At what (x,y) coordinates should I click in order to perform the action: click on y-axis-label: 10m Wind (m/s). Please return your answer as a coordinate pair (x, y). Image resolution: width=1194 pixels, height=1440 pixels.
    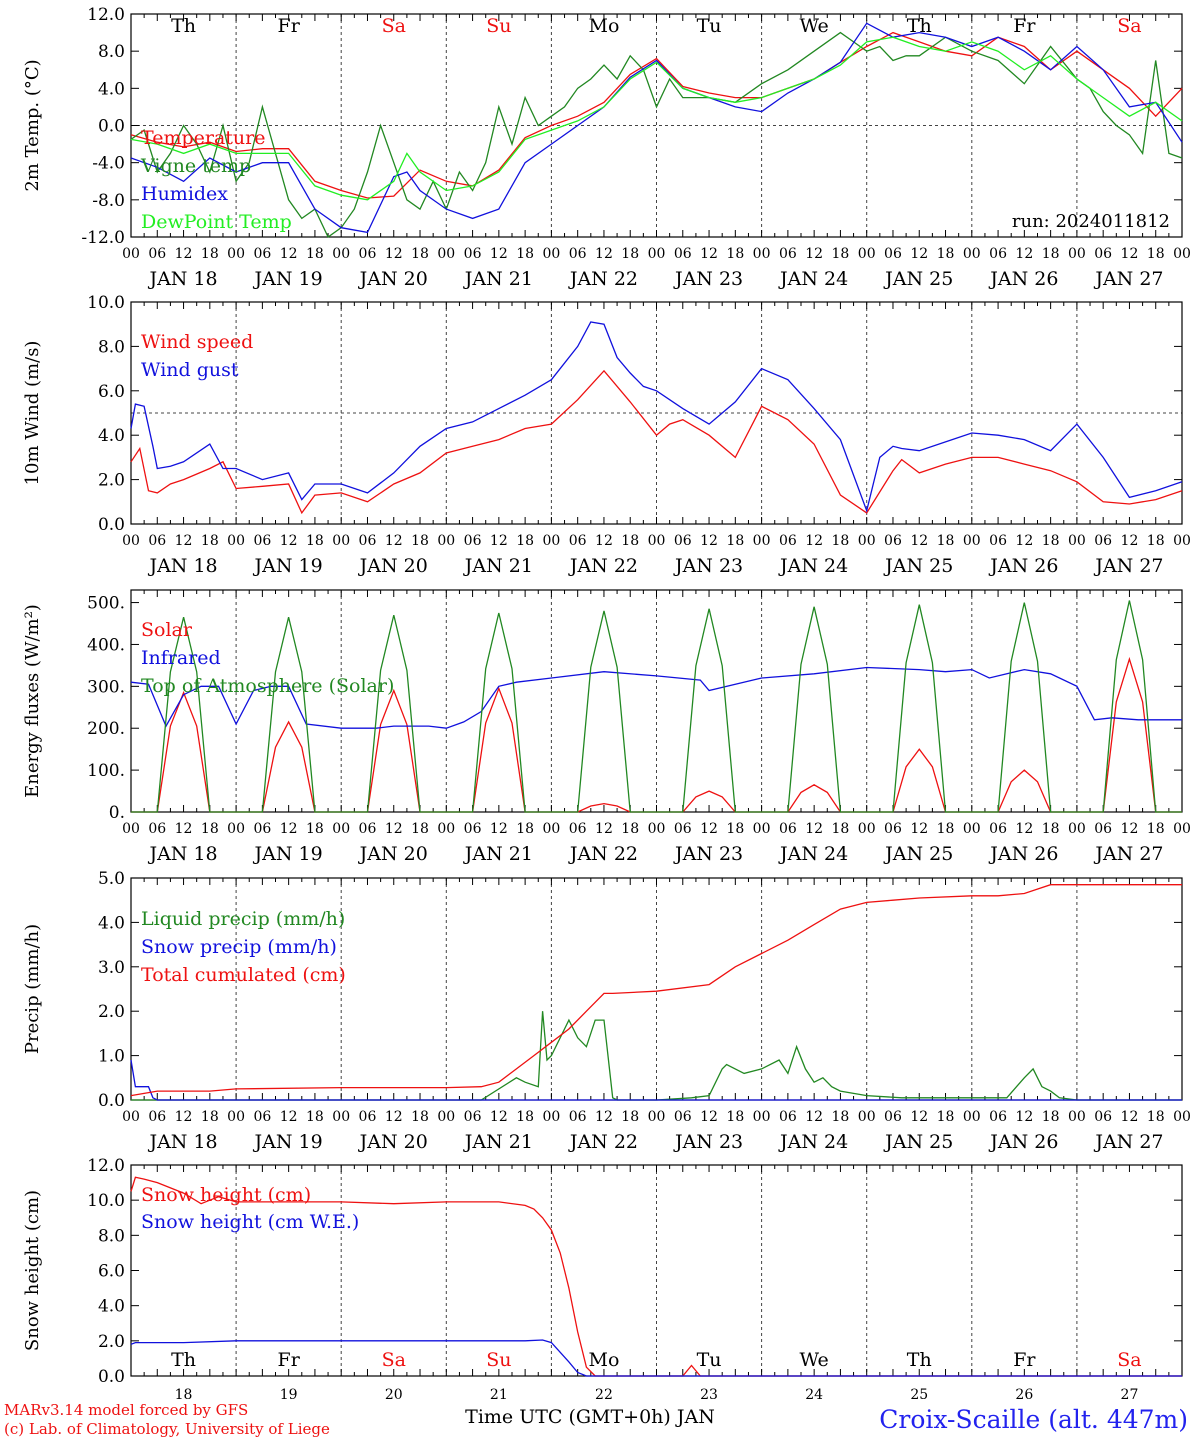
    Looking at the image, I should click on (32, 413).